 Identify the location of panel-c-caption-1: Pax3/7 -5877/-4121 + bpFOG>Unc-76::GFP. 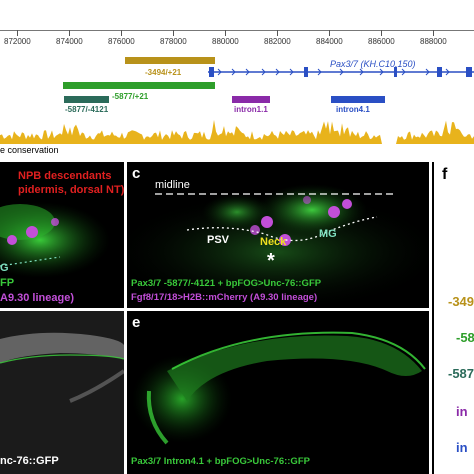
(226, 283).